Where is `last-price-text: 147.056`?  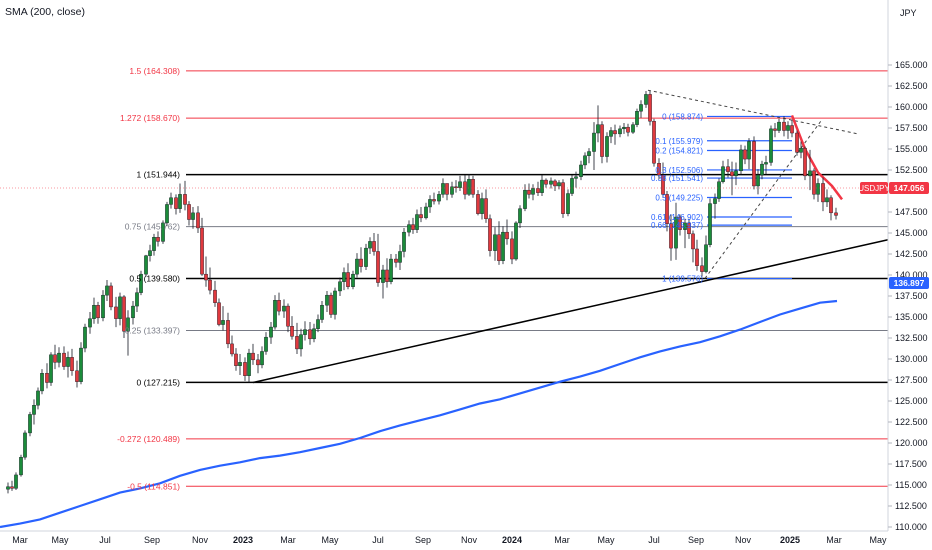
last-price-text: 147.056 is located at coordinates (909, 188).